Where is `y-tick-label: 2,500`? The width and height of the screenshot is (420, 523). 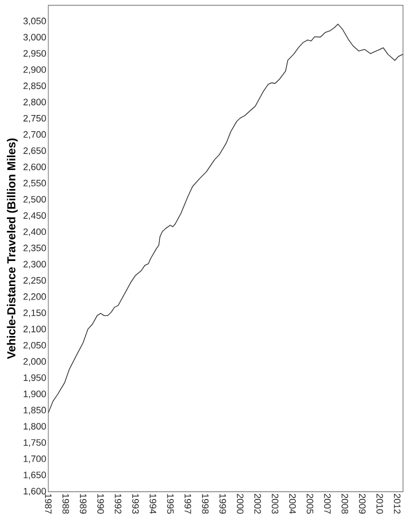
y-tick-label: 2,500 is located at coordinates (34, 200).